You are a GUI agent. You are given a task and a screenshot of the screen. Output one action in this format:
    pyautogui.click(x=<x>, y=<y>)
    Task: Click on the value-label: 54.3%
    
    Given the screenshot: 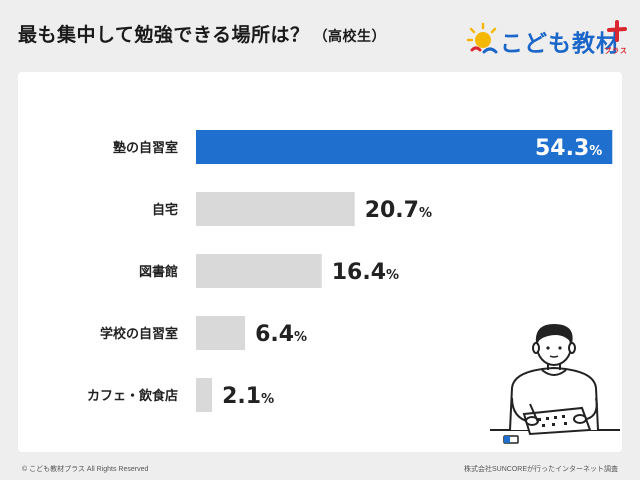 What is the action you would take?
    pyautogui.click(x=568, y=148)
    